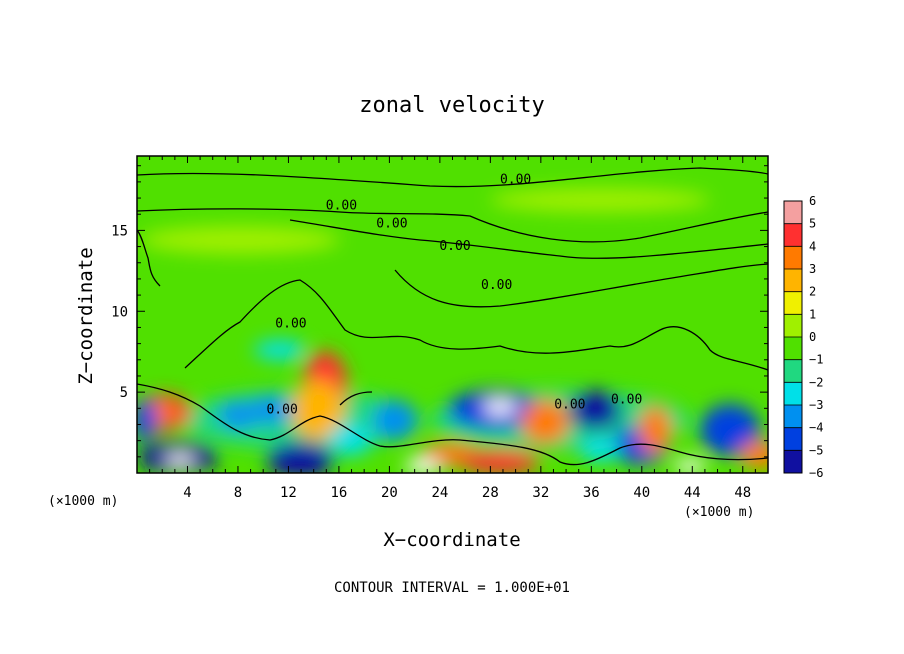 The width and height of the screenshot is (904, 654). What do you see at coordinates (540, 493) in the screenshot?
I see `x-tick-label: 32` at bounding box center [540, 493].